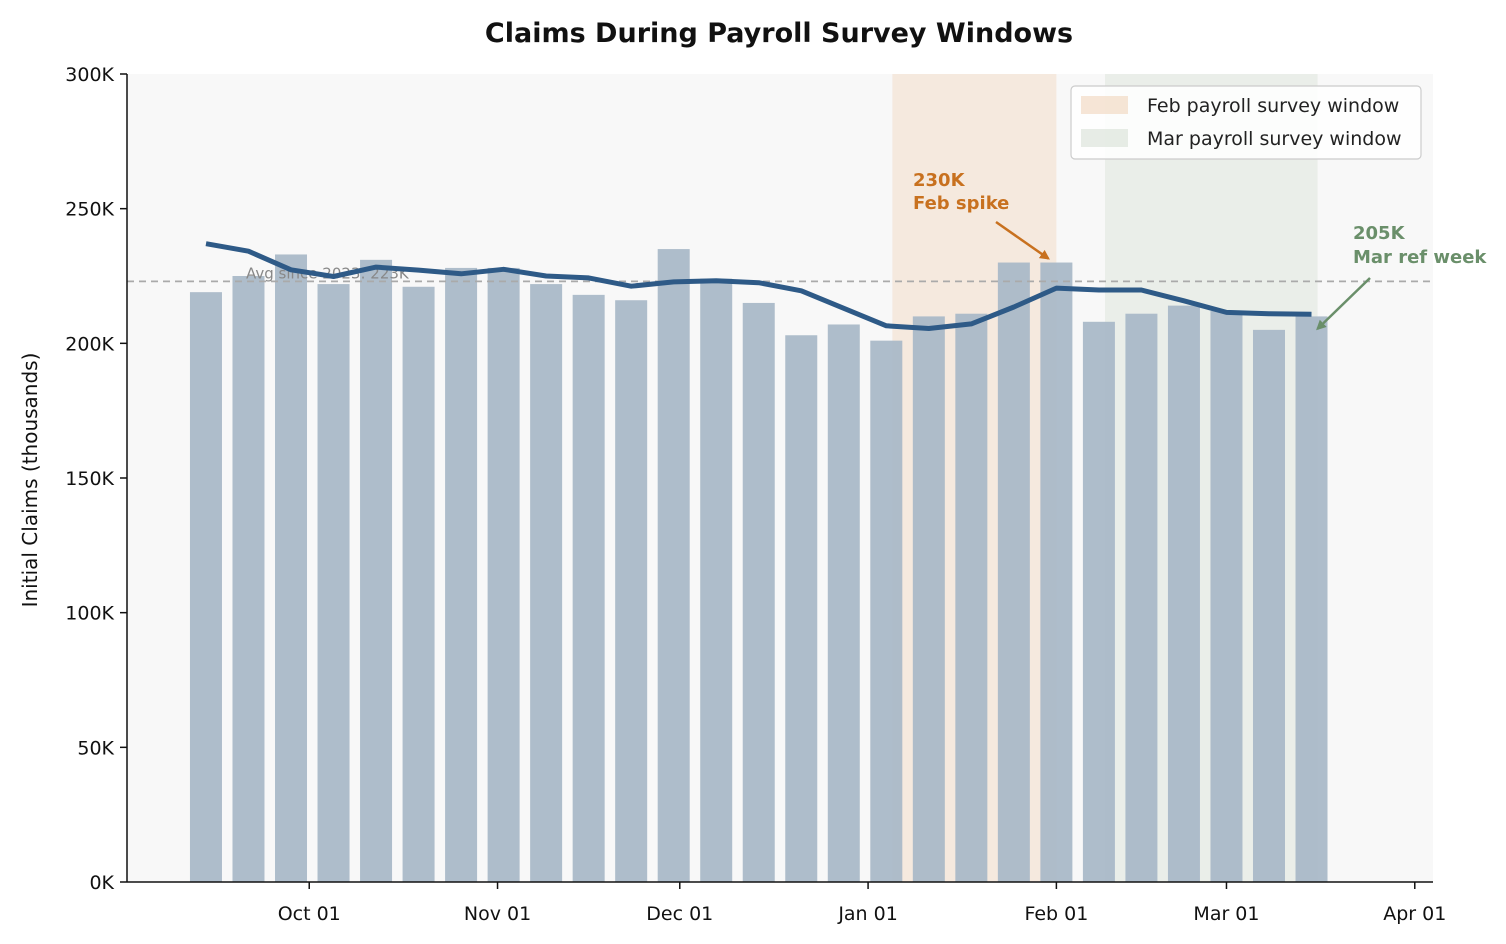 This screenshot has height=944, width=1506. What do you see at coordinates (867, 914) in the screenshot?
I see `x-tick-label-2025-01-01: Jan 01` at bounding box center [867, 914].